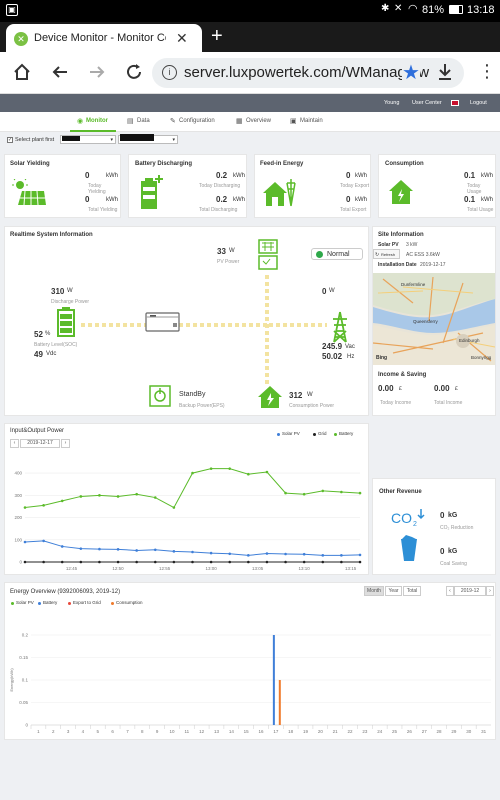 The image size is (500, 800). I want to click on today-income-unit: £, so click(400, 389).